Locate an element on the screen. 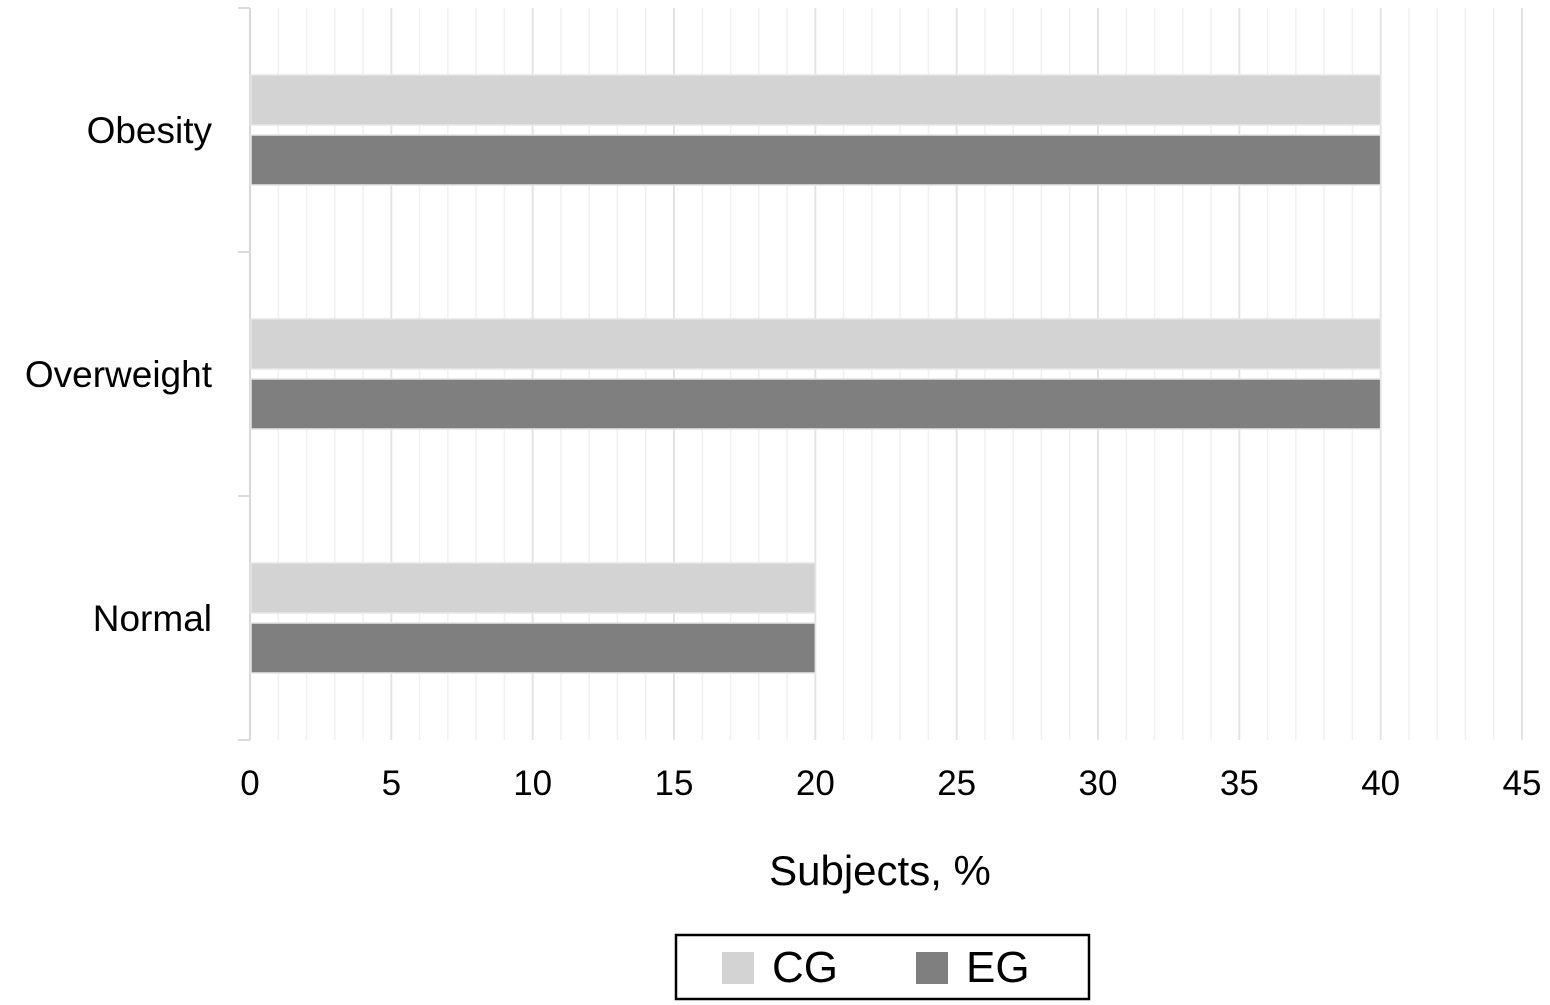 Image resolution: width=1550 pixels, height=1005 pixels. legend-swatch-eg is located at coordinates (932, 968).